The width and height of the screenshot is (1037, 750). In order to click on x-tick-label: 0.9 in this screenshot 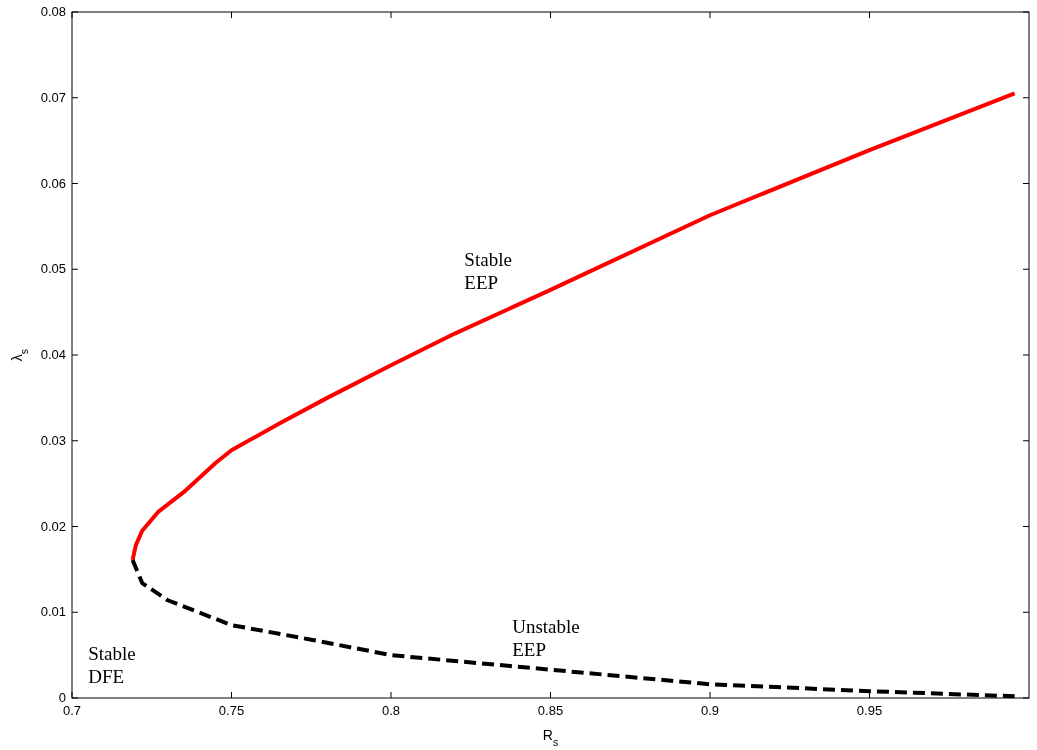, I will do `click(710, 710)`.